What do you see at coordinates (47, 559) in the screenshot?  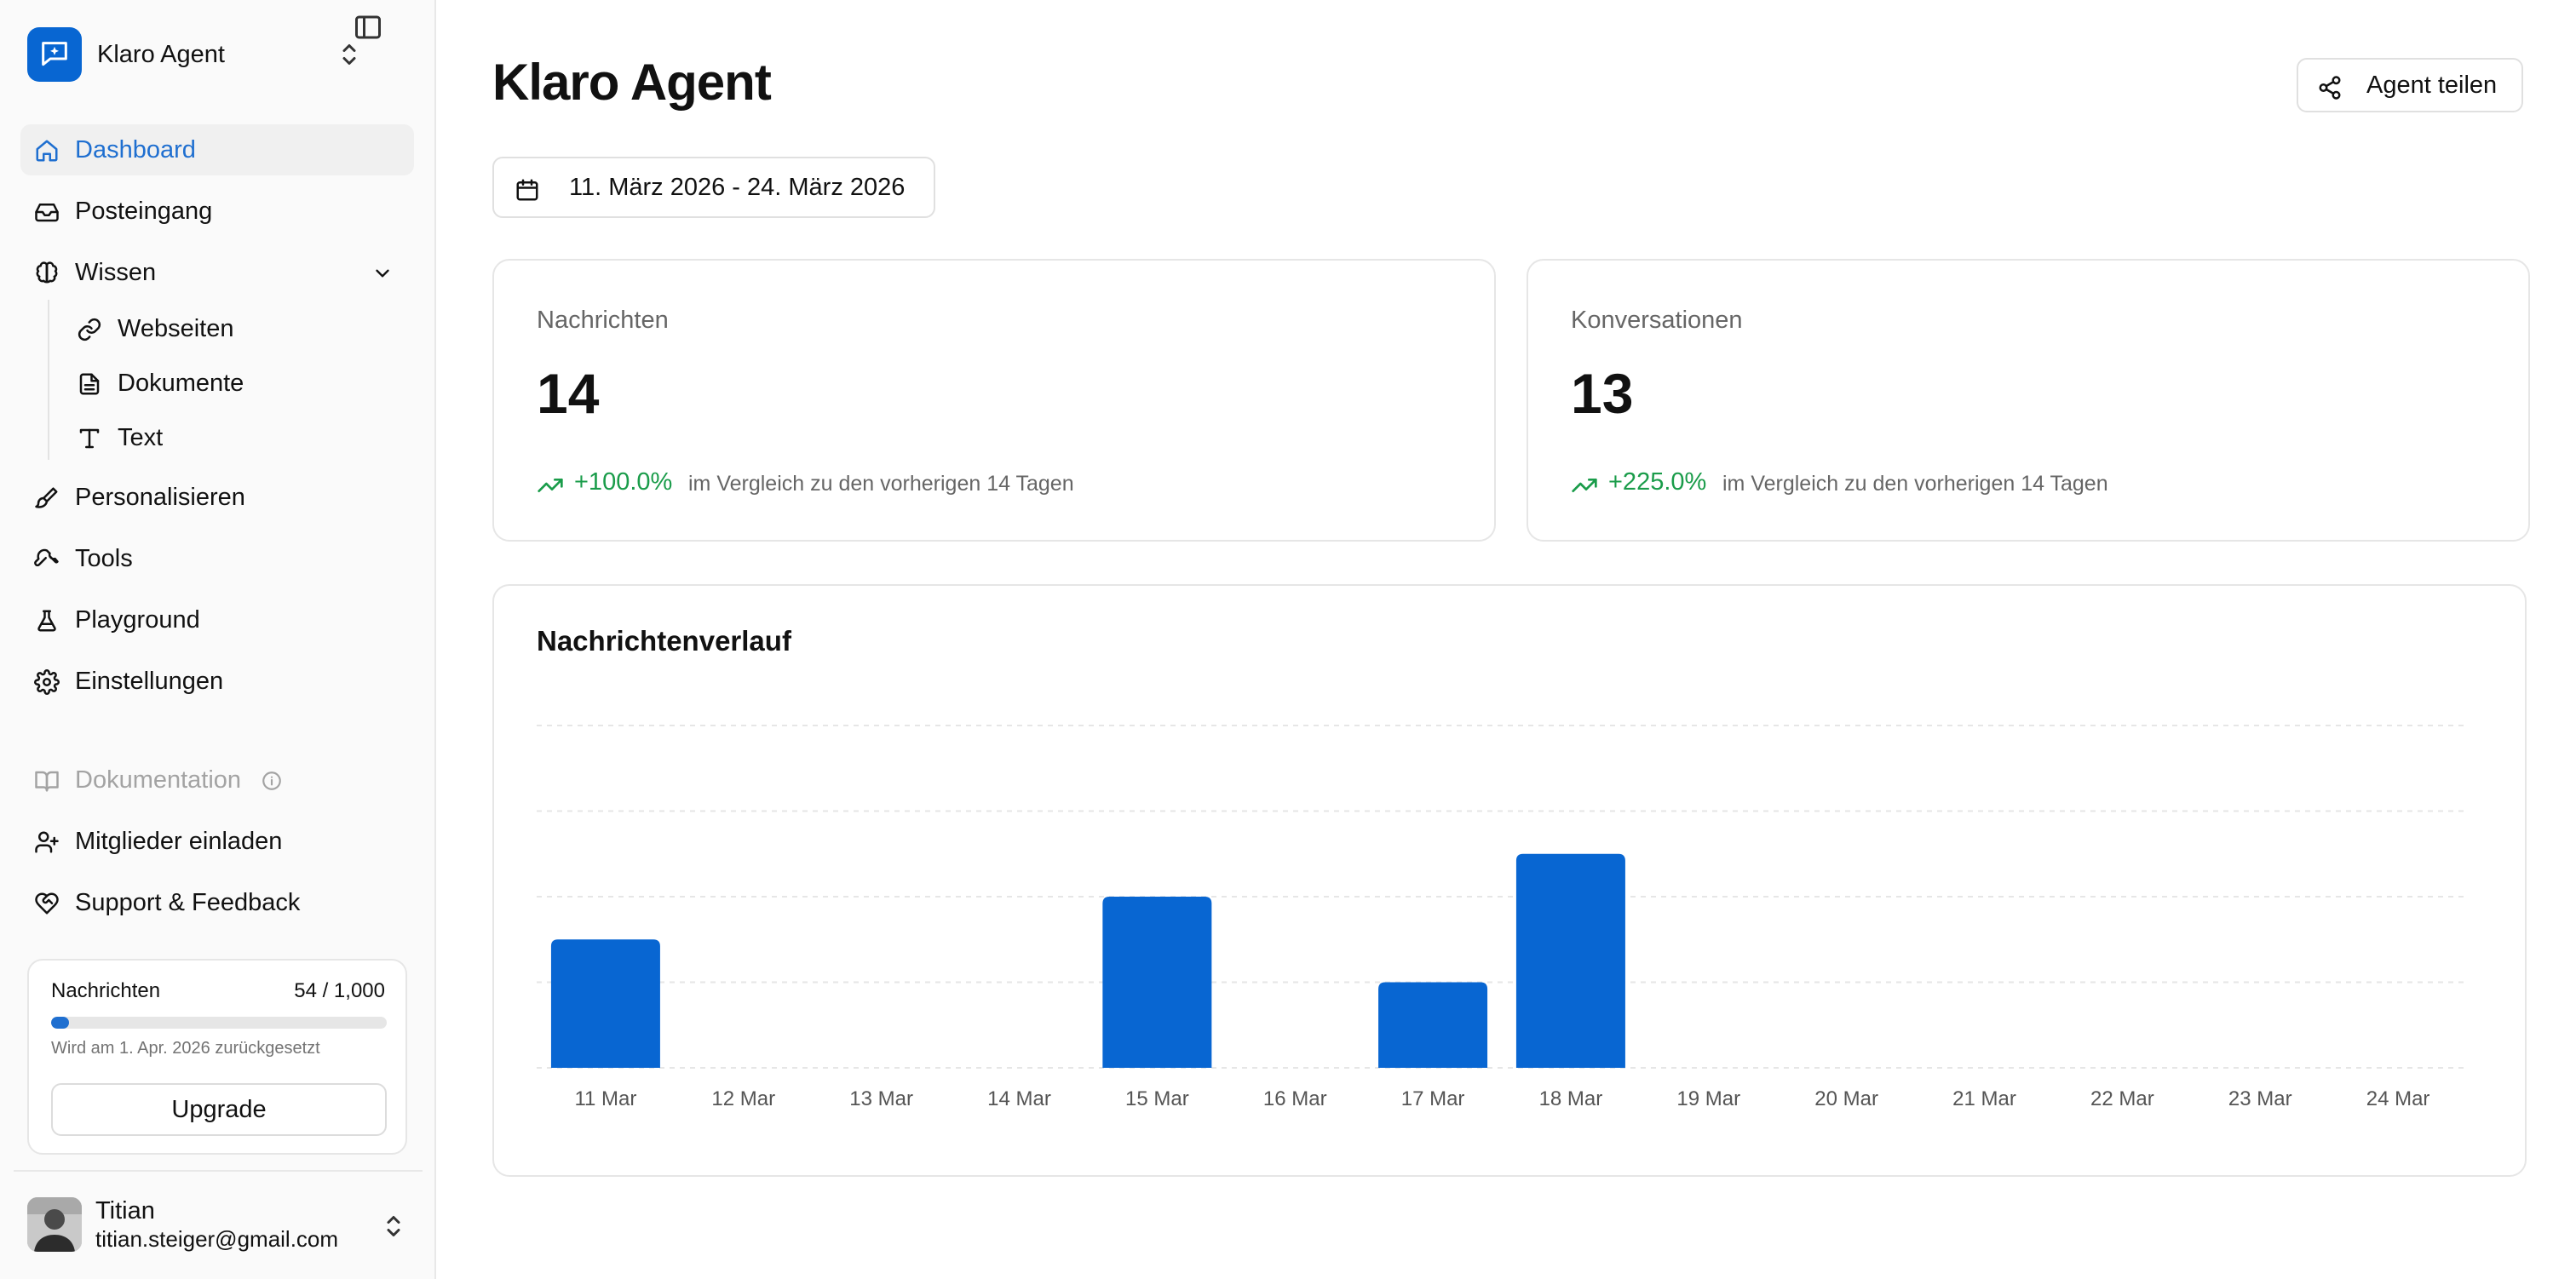 I see `wrench-icon` at bounding box center [47, 559].